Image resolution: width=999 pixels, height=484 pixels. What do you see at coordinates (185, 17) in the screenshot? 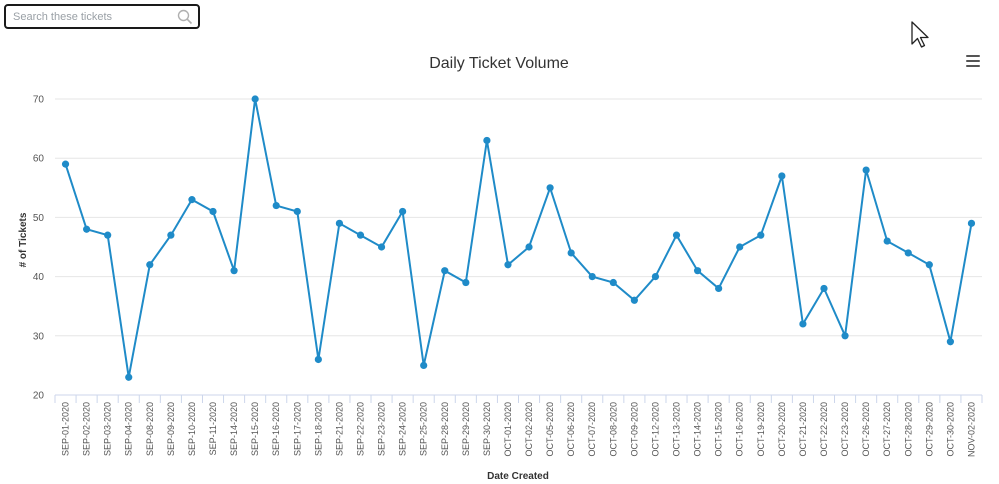
I see `search-icon` at bounding box center [185, 17].